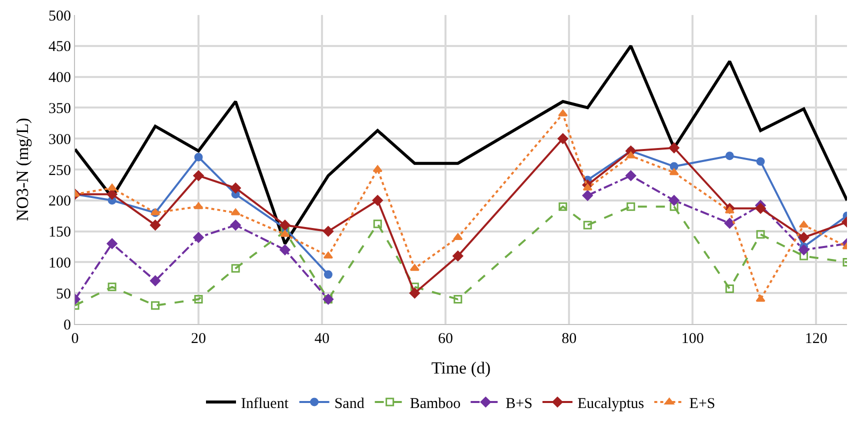  I want to click on x-tick-label: 20, so click(198, 339).